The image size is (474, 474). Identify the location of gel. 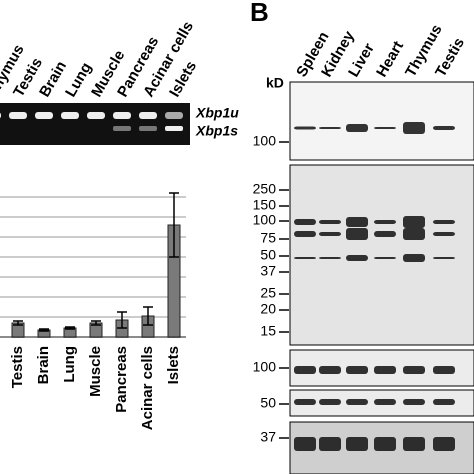
(95, 124).